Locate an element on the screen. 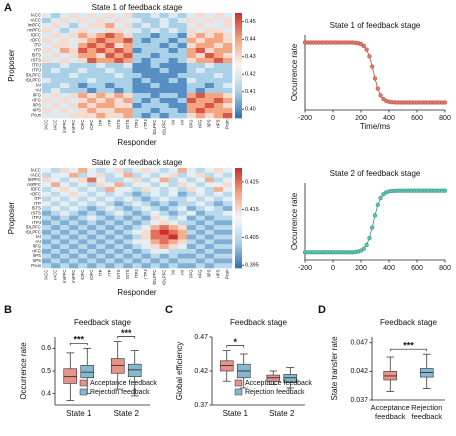  y-tick-label: 0.037 is located at coordinates (359, 400).